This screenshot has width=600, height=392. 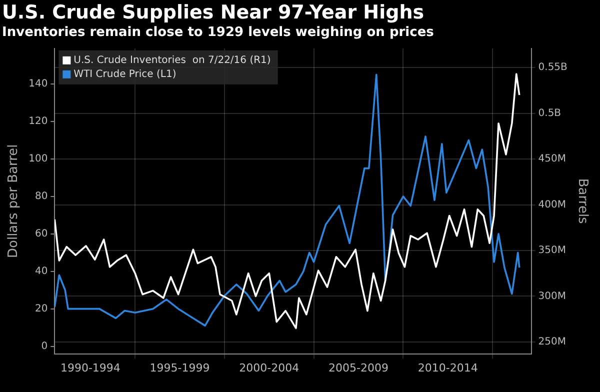 What do you see at coordinates (552, 250) in the screenshot?
I see `y2-tick-label: 350M` at bounding box center [552, 250].